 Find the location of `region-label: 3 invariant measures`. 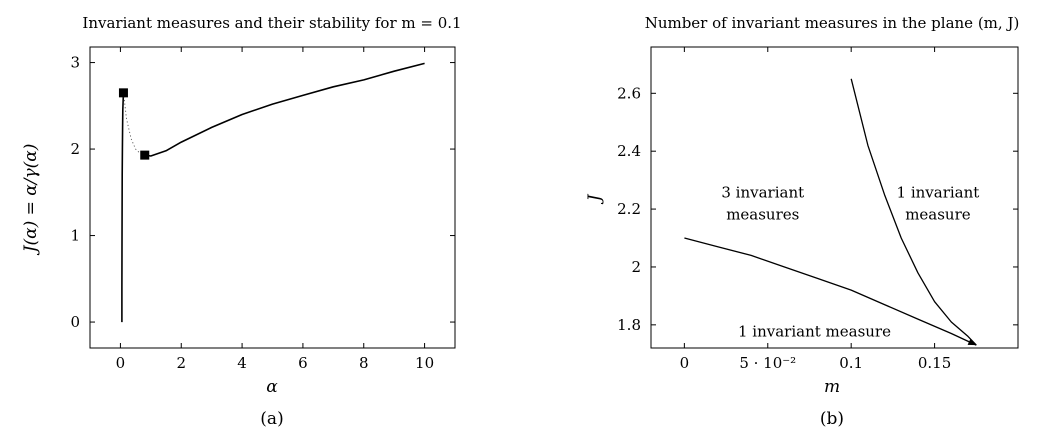

region-label: 3 invariant measures is located at coordinates (762, 204).